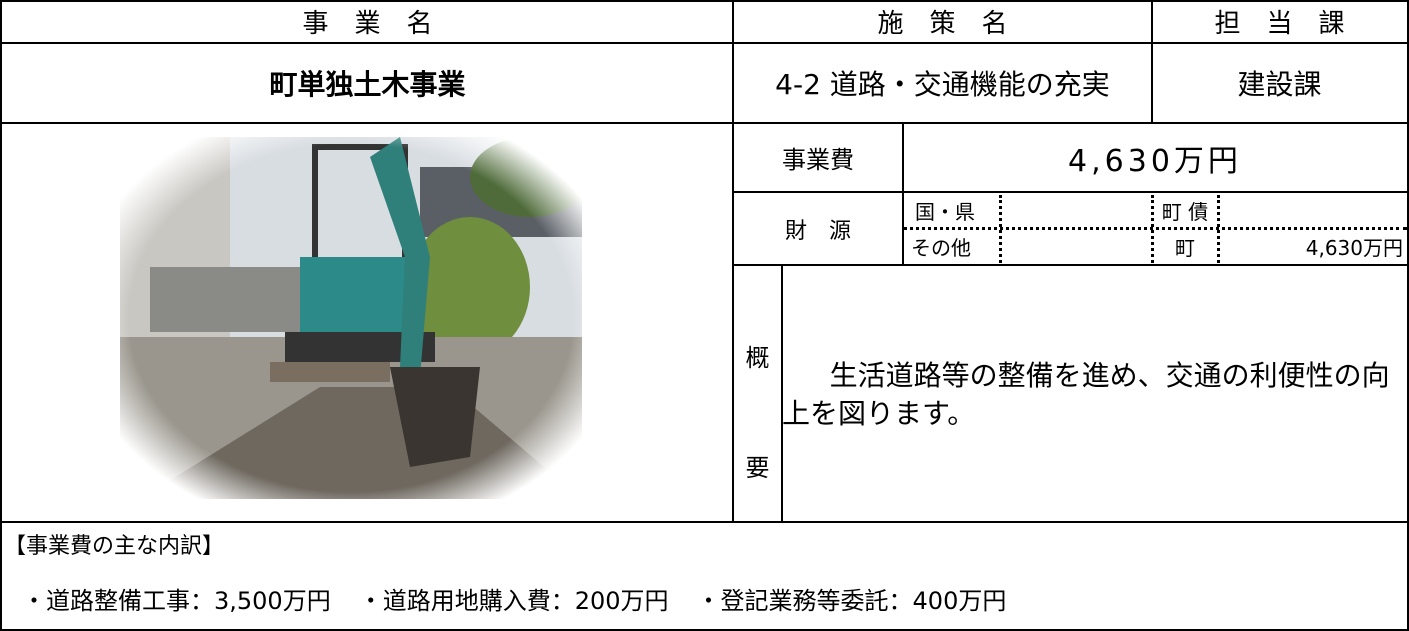 This screenshot has height=631, width=1409. I want to click on funding-bond-label: 町 債, so click(1185, 211).